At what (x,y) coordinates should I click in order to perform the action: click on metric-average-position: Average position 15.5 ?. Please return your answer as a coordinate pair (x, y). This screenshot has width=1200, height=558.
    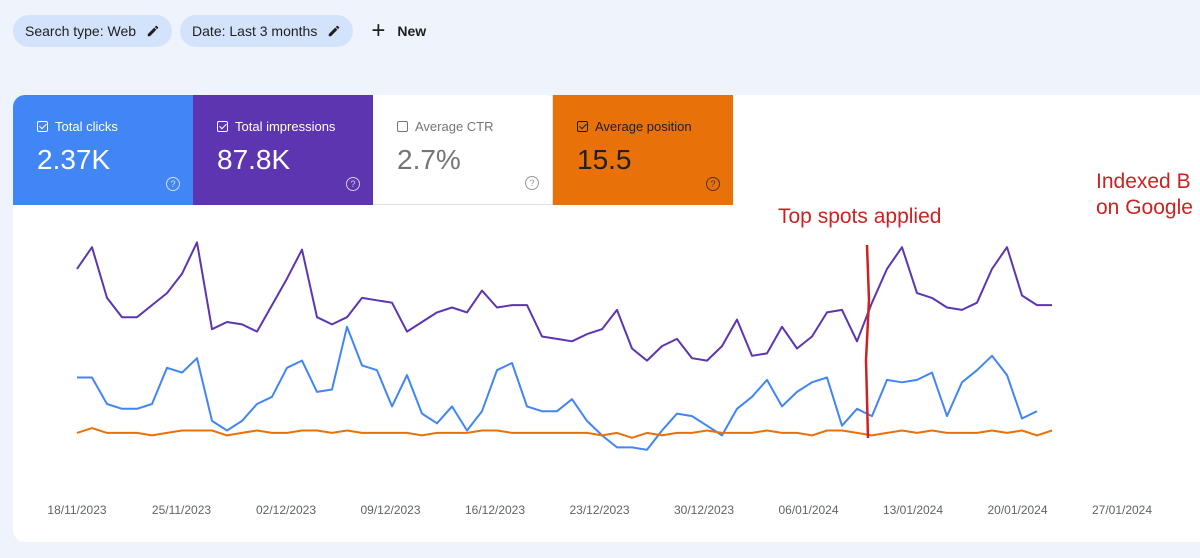
    Looking at the image, I should click on (643, 150).